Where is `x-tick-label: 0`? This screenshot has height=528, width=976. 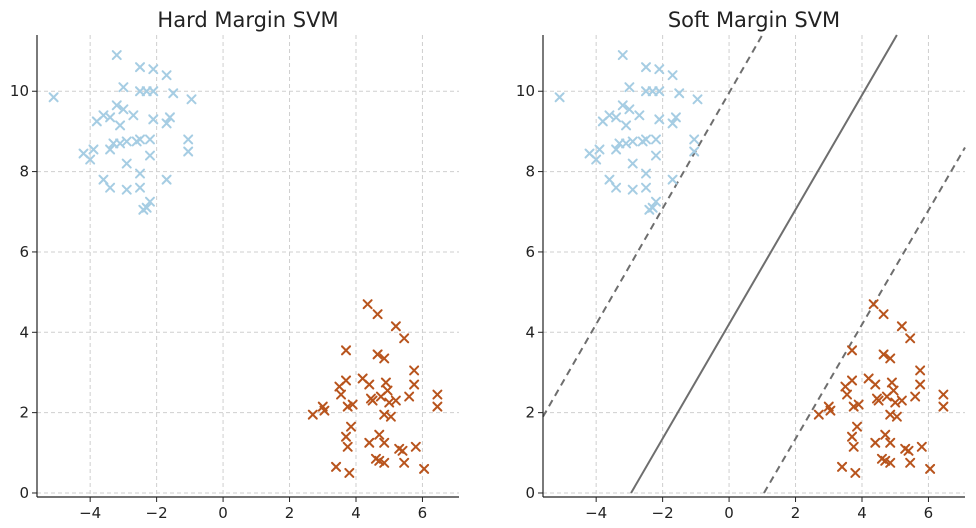 x-tick-label: 0 is located at coordinates (729, 513).